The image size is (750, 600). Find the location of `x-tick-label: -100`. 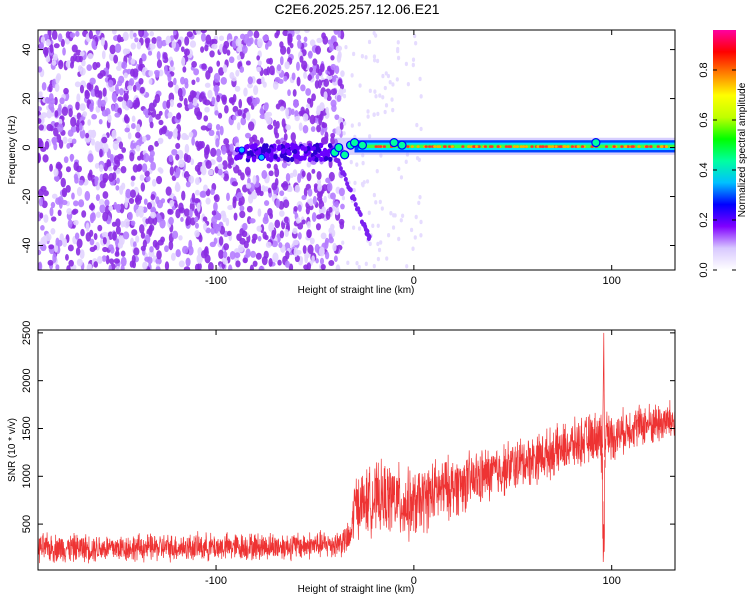

x-tick-label: -100 is located at coordinates (216, 581).